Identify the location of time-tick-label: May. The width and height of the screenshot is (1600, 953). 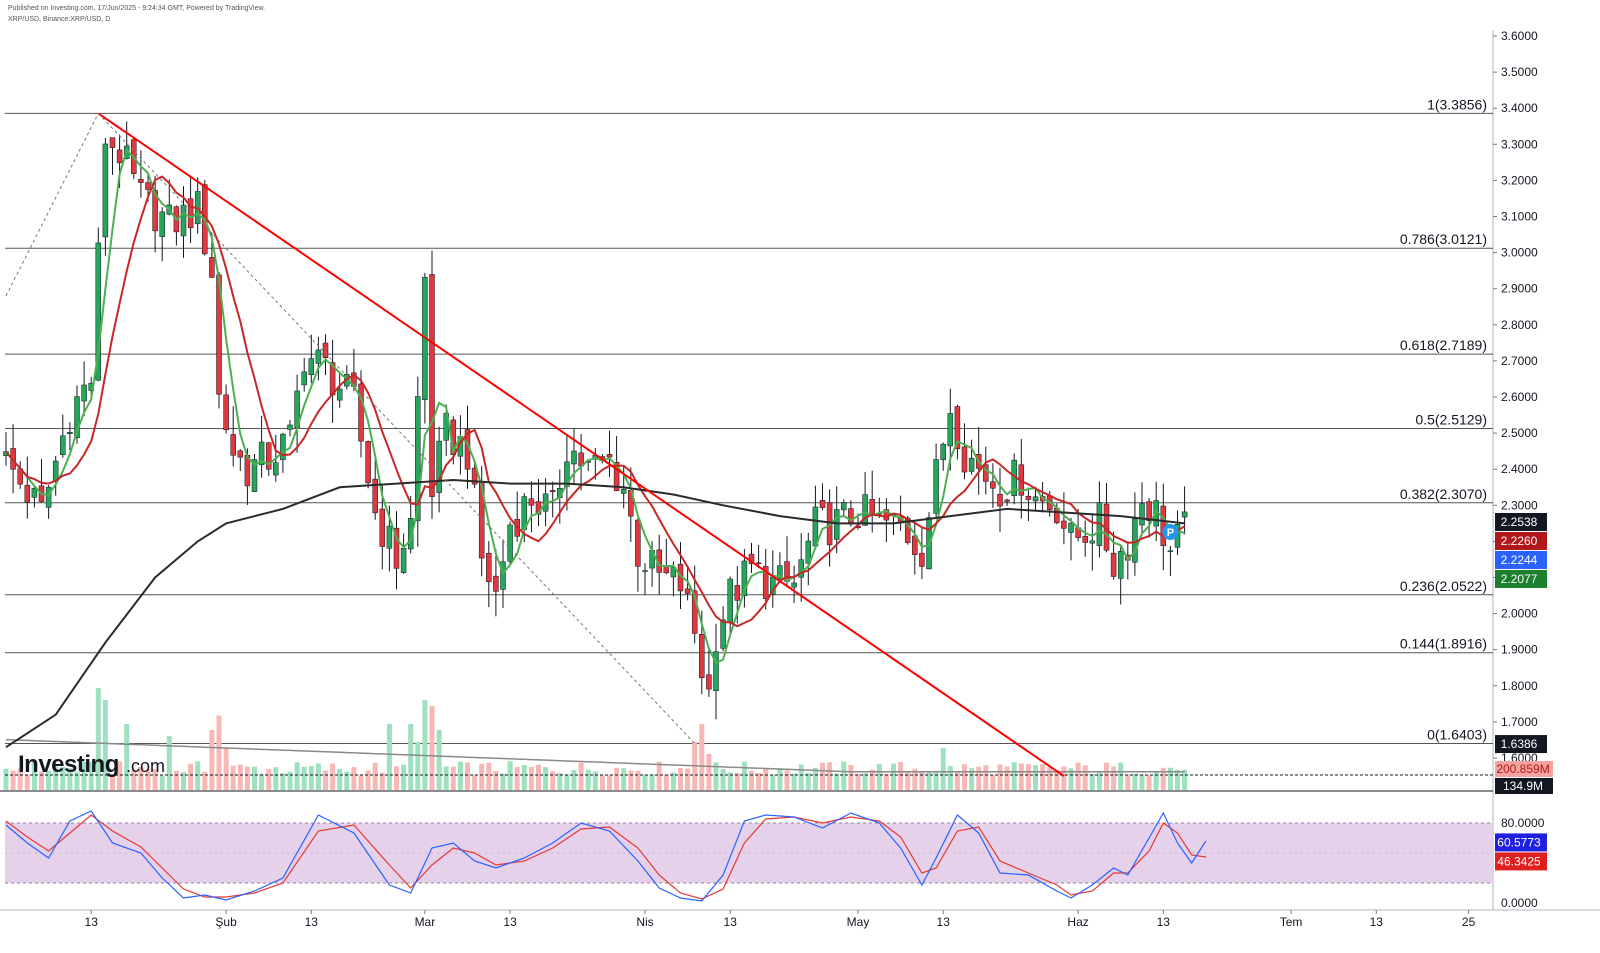
(858, 922).